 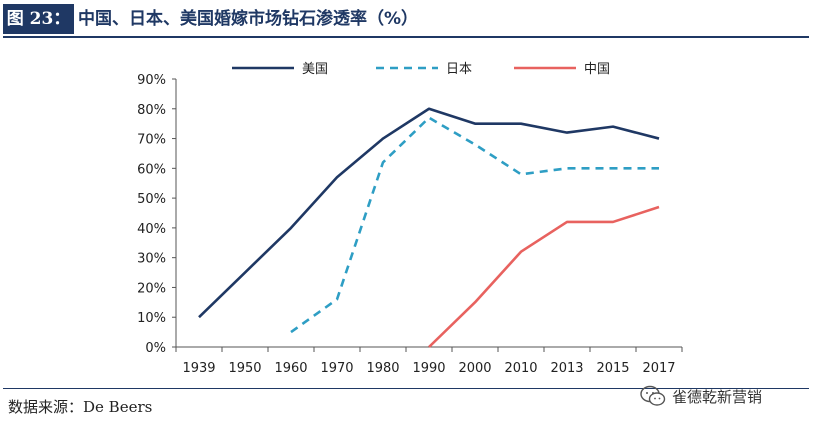 I want to click on wechat-icon, so click(x=653, y=395).